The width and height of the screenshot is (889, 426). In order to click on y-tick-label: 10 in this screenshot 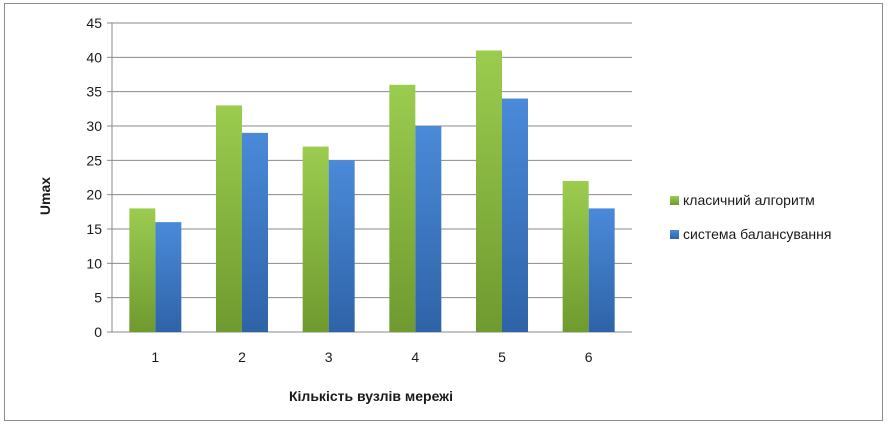, I will do `click(94, 263)`.